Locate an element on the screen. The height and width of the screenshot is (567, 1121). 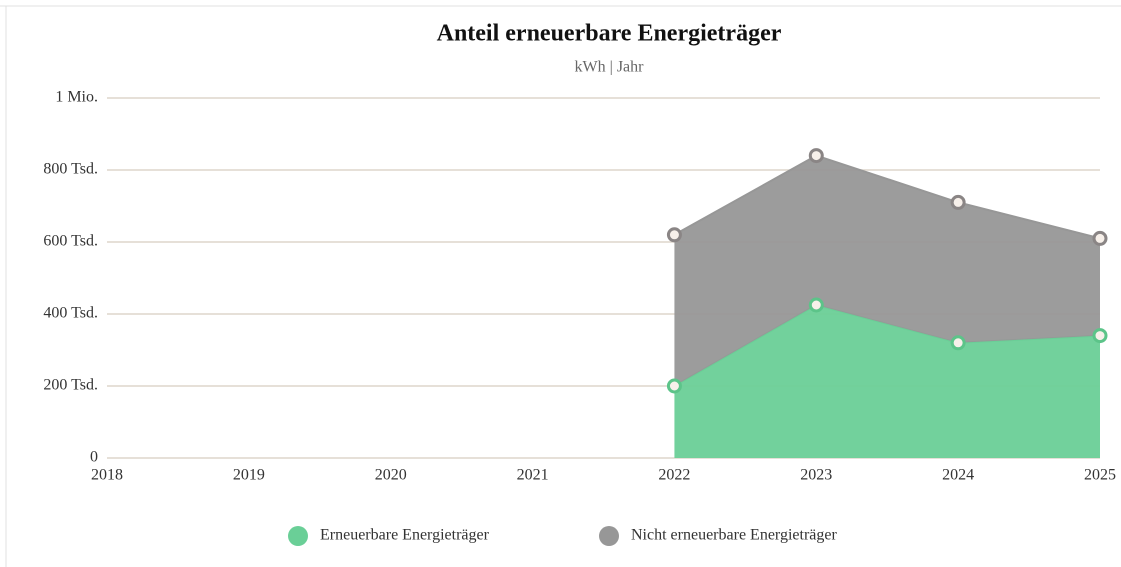
area-edge is located at coordinates (887, 197).